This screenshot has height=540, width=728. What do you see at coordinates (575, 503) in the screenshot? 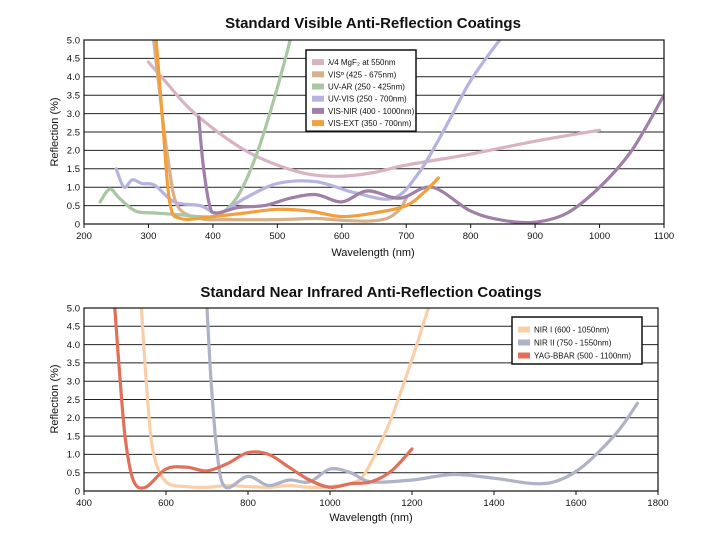
I see `x-tick-label: 1600` at bounding box center [575, 503].